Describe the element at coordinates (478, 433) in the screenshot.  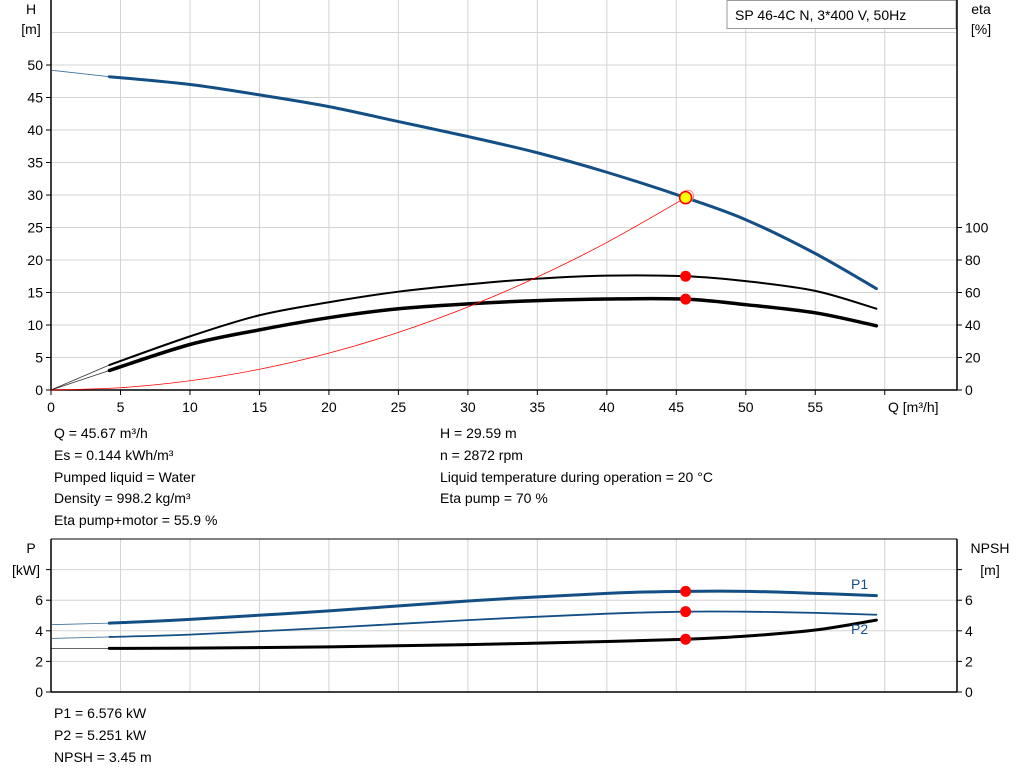
I see `info-h: H = 29.59 m` at that location.